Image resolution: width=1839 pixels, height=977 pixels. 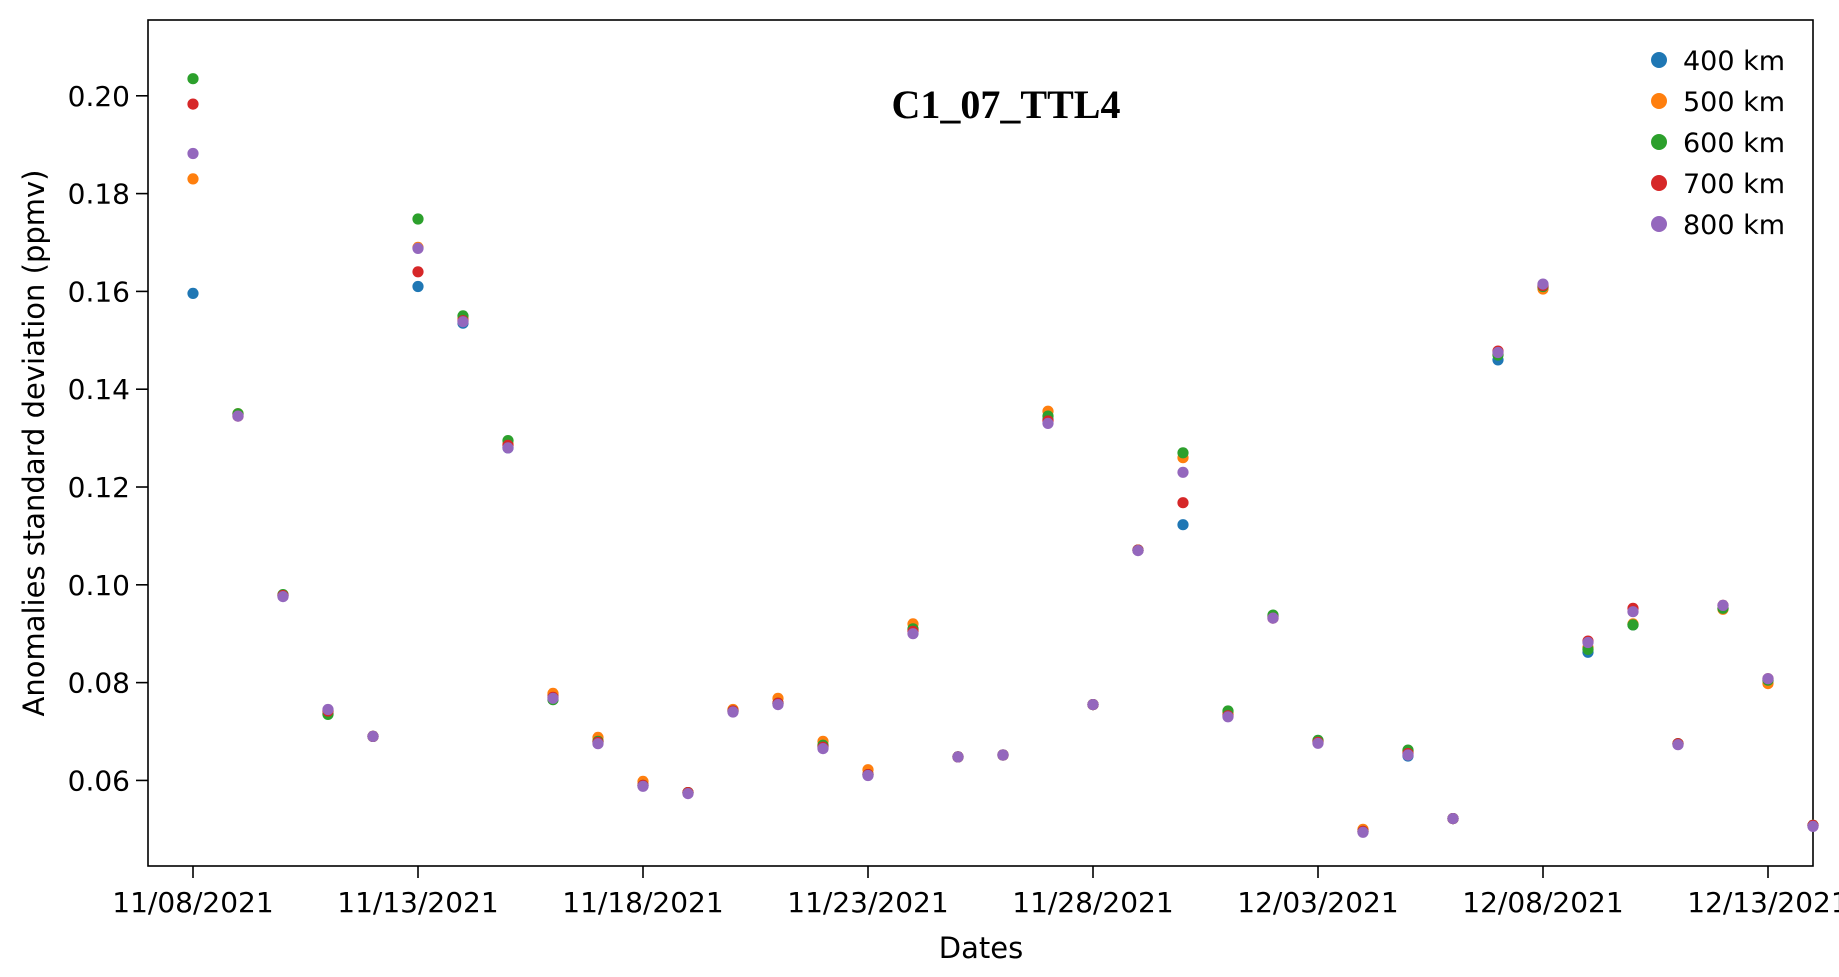 What do you see at coordinates (417, 902) in the screenshot?
I see `x-tick-label: 11/13/2021` at bounding box center [417, 902].